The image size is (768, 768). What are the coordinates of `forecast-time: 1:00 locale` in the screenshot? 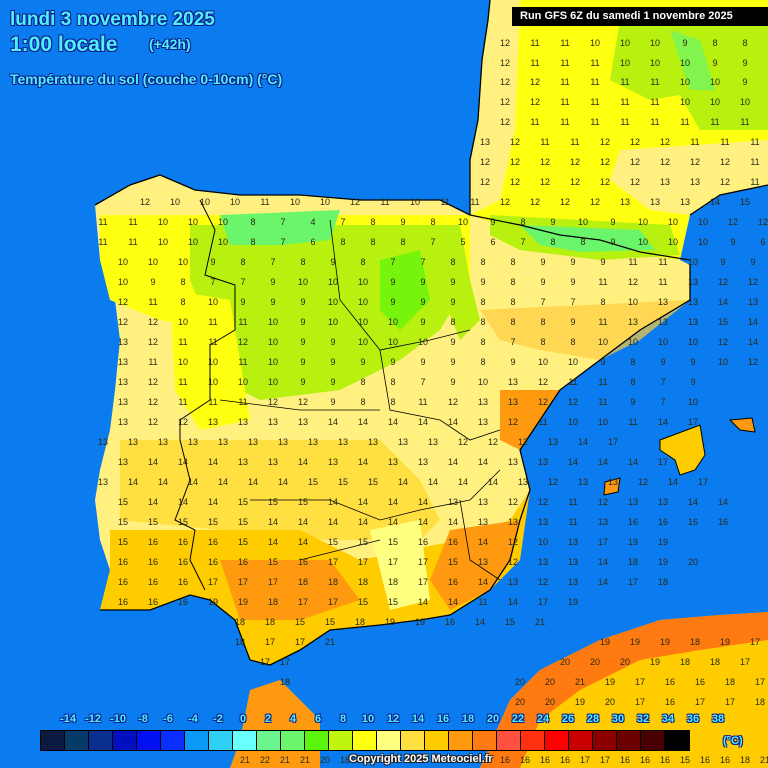 It's located at (64, 44).